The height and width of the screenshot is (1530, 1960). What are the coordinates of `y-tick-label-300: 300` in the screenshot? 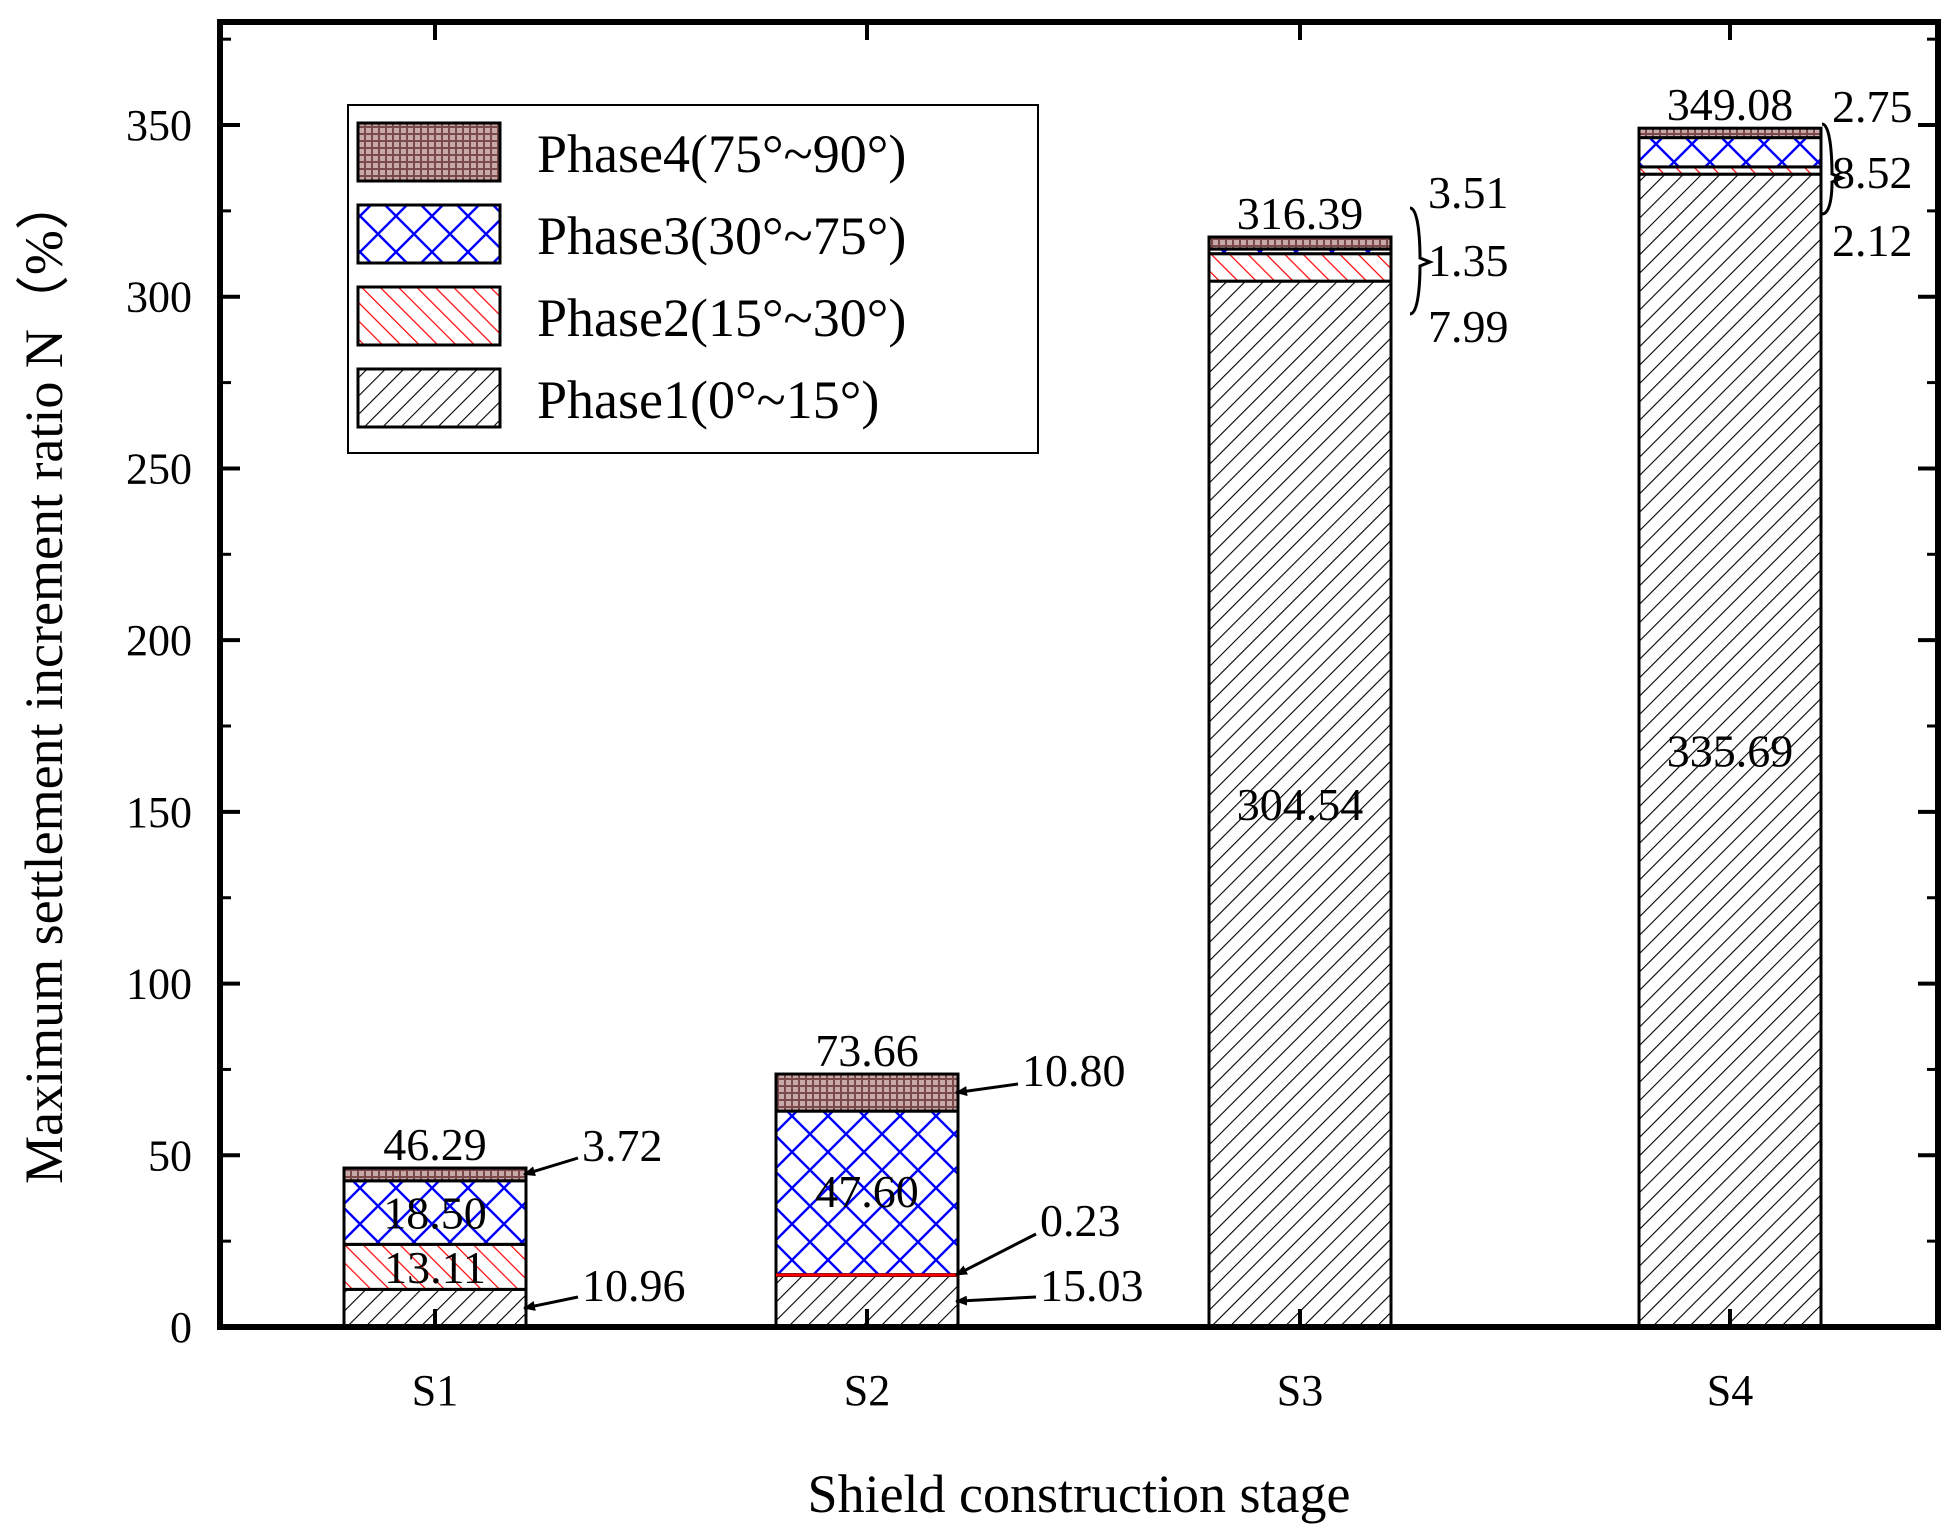 It's located at (159, 297).